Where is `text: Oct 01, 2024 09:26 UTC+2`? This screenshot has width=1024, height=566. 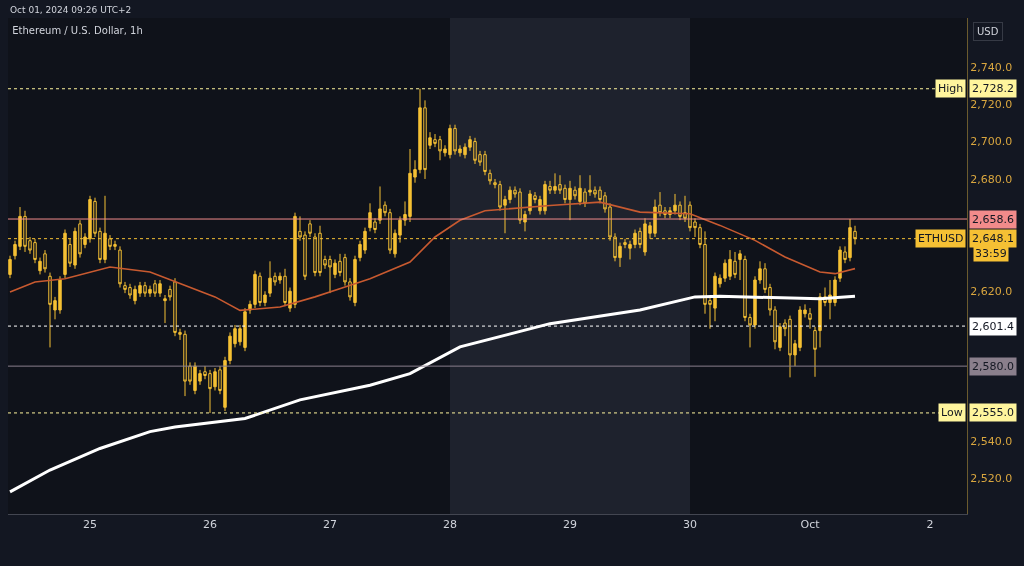 text: Oct 01, 2024 09:26 UTC+2 is located at coordinates (71, 10).